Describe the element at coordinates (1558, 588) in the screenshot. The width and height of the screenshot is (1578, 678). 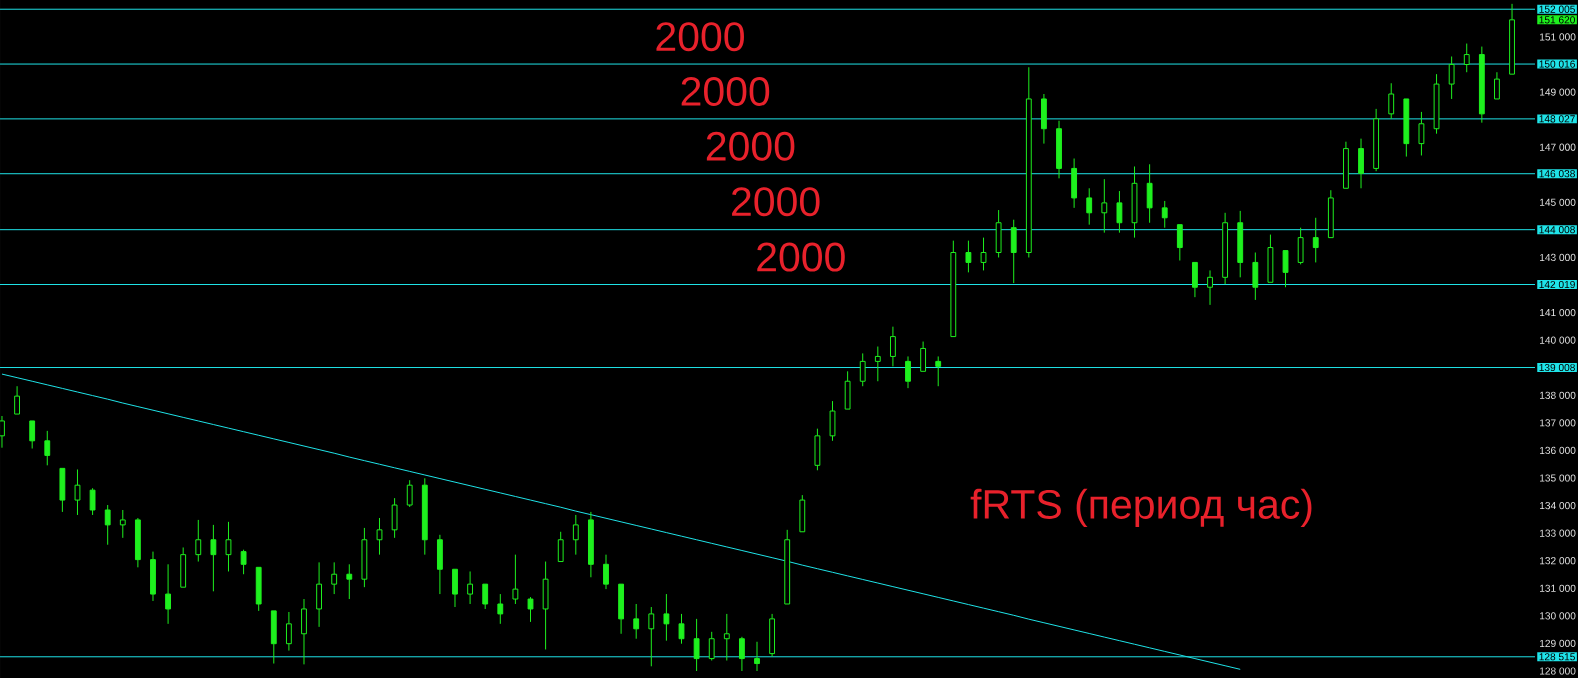
I see `y-tick-label: 131 000` at that location.